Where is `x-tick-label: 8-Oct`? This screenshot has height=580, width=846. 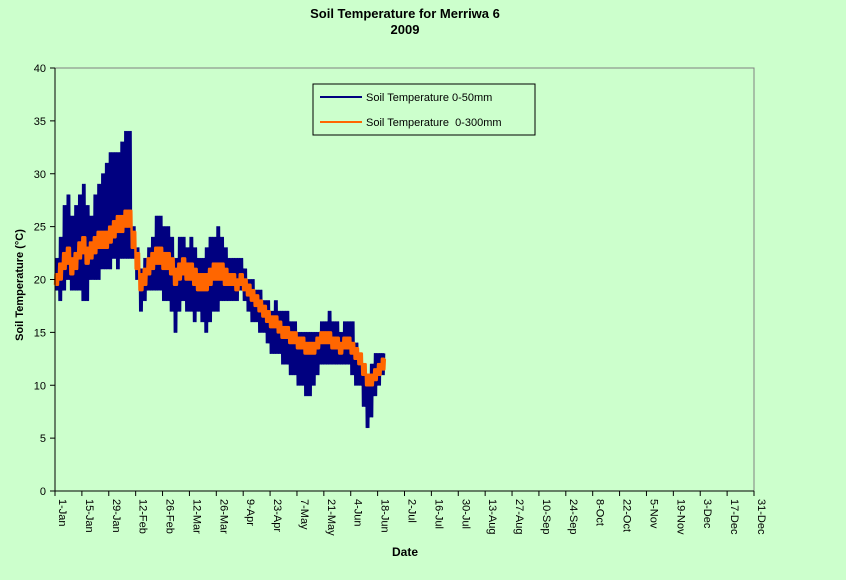 x-tick-label: 8-Oct is located at coordinates (600, 512).